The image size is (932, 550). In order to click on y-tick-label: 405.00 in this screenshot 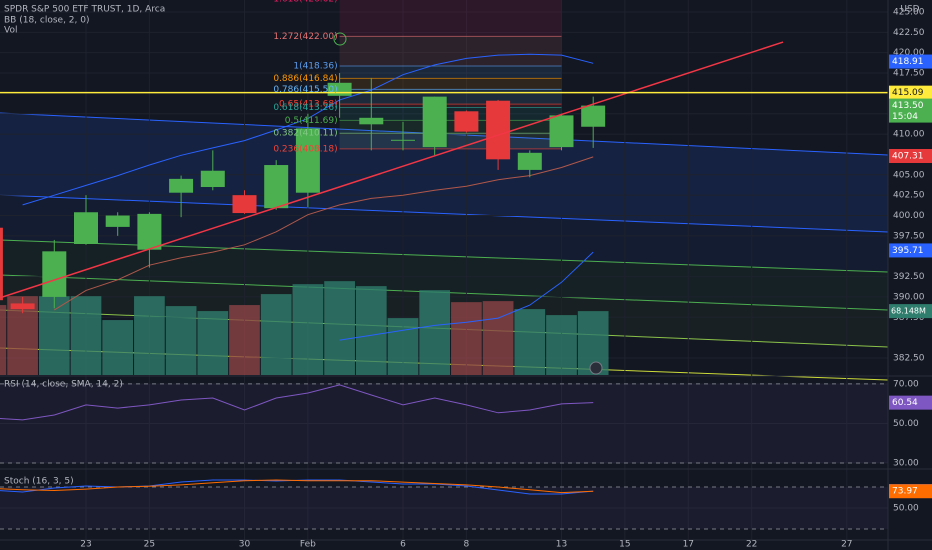, I will do `click(909, 175)`.